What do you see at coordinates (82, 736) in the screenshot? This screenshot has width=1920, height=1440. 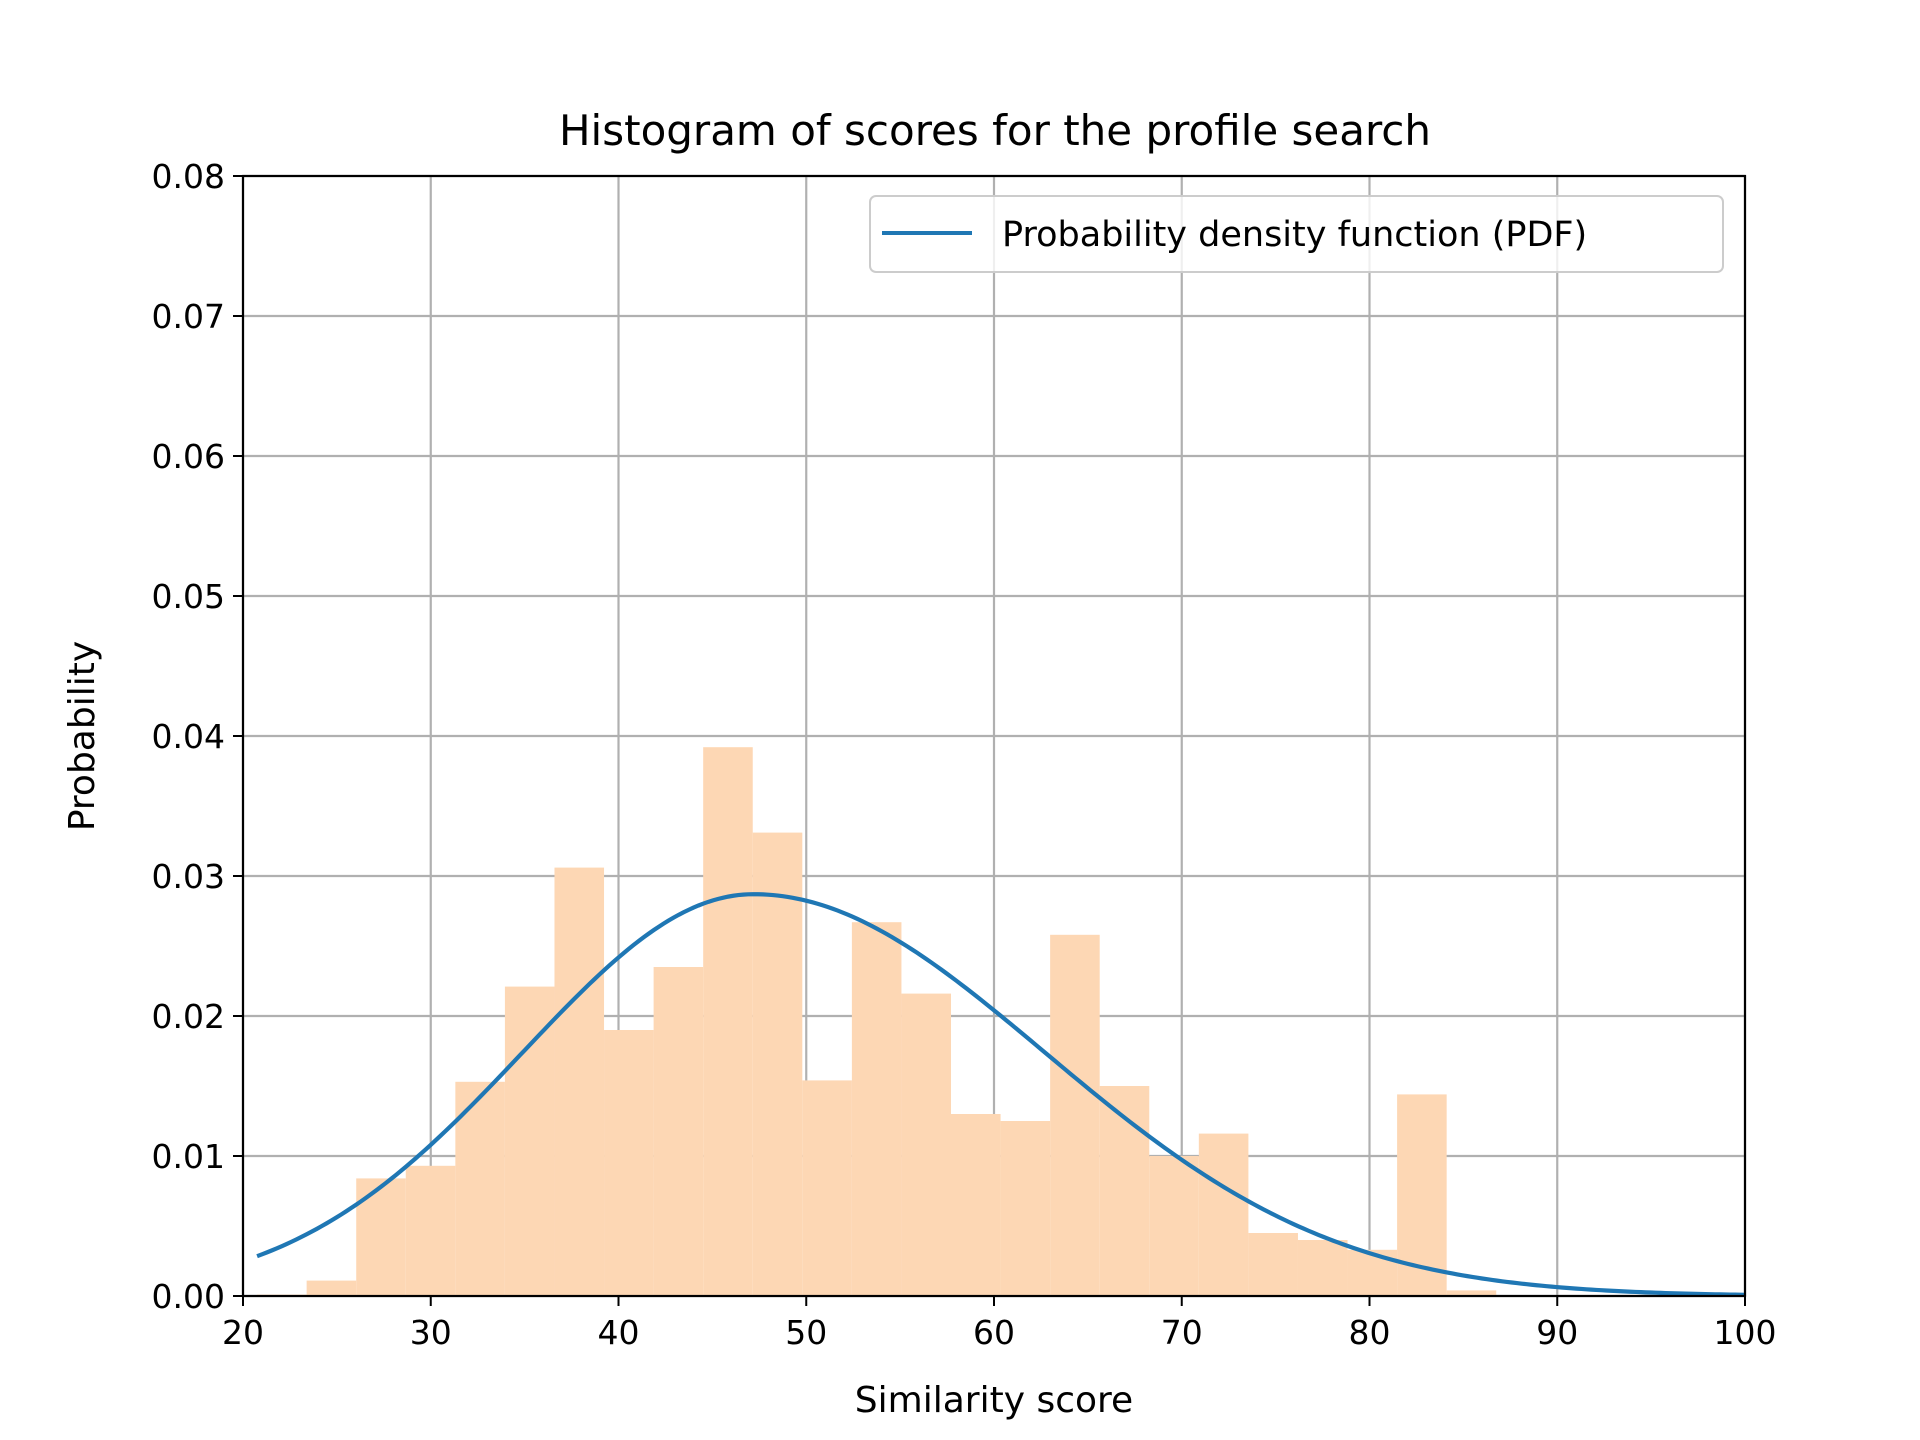 I see `y-axis-label: Probability` at bounding box center [82, 736].